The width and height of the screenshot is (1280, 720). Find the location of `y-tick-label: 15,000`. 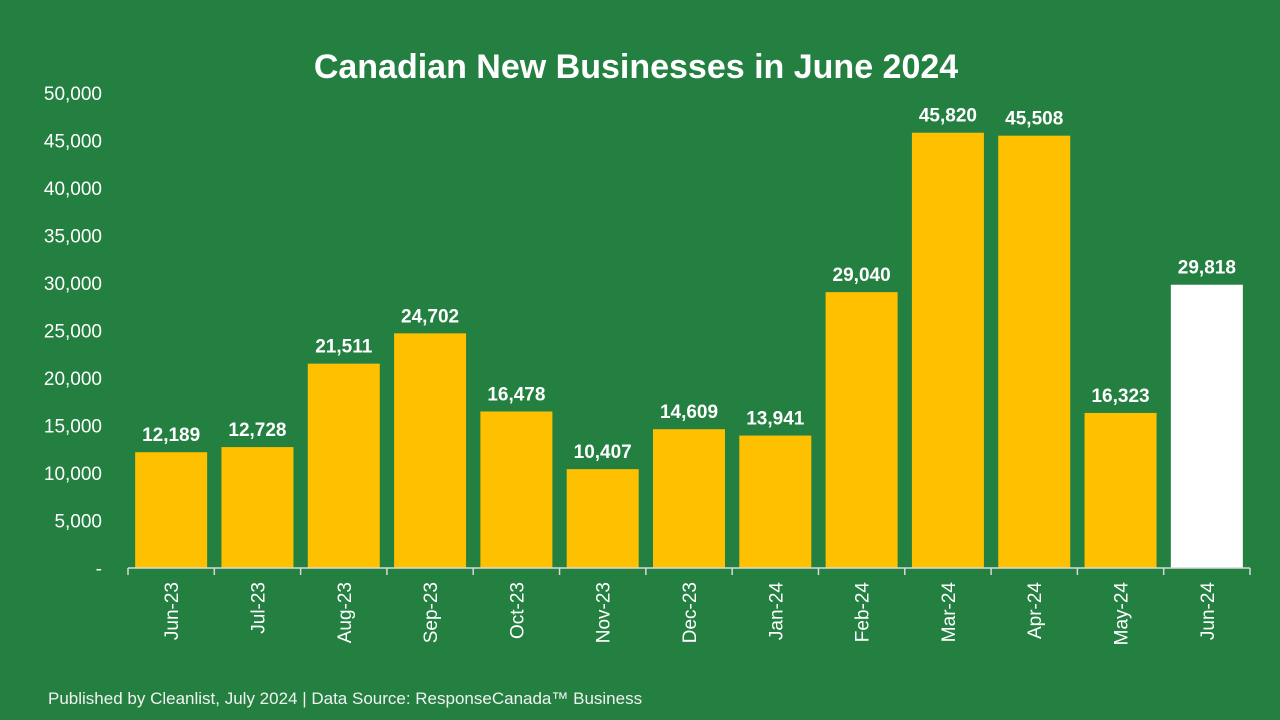

y-tick-label: 15,000 is located at coordinates (73, 427).